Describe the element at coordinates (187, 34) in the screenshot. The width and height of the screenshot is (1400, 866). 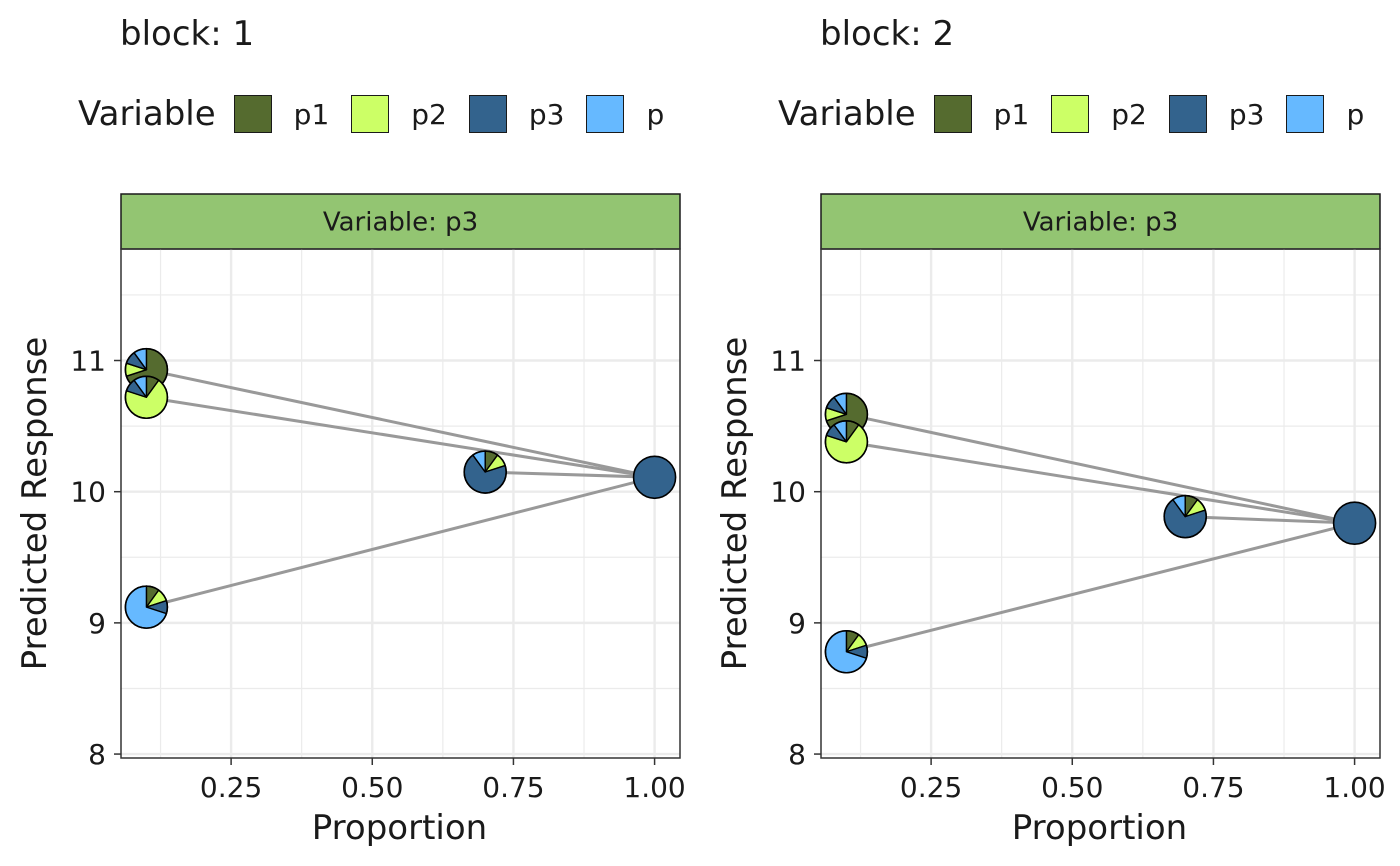
I see `block-title: block: 1` at that location.